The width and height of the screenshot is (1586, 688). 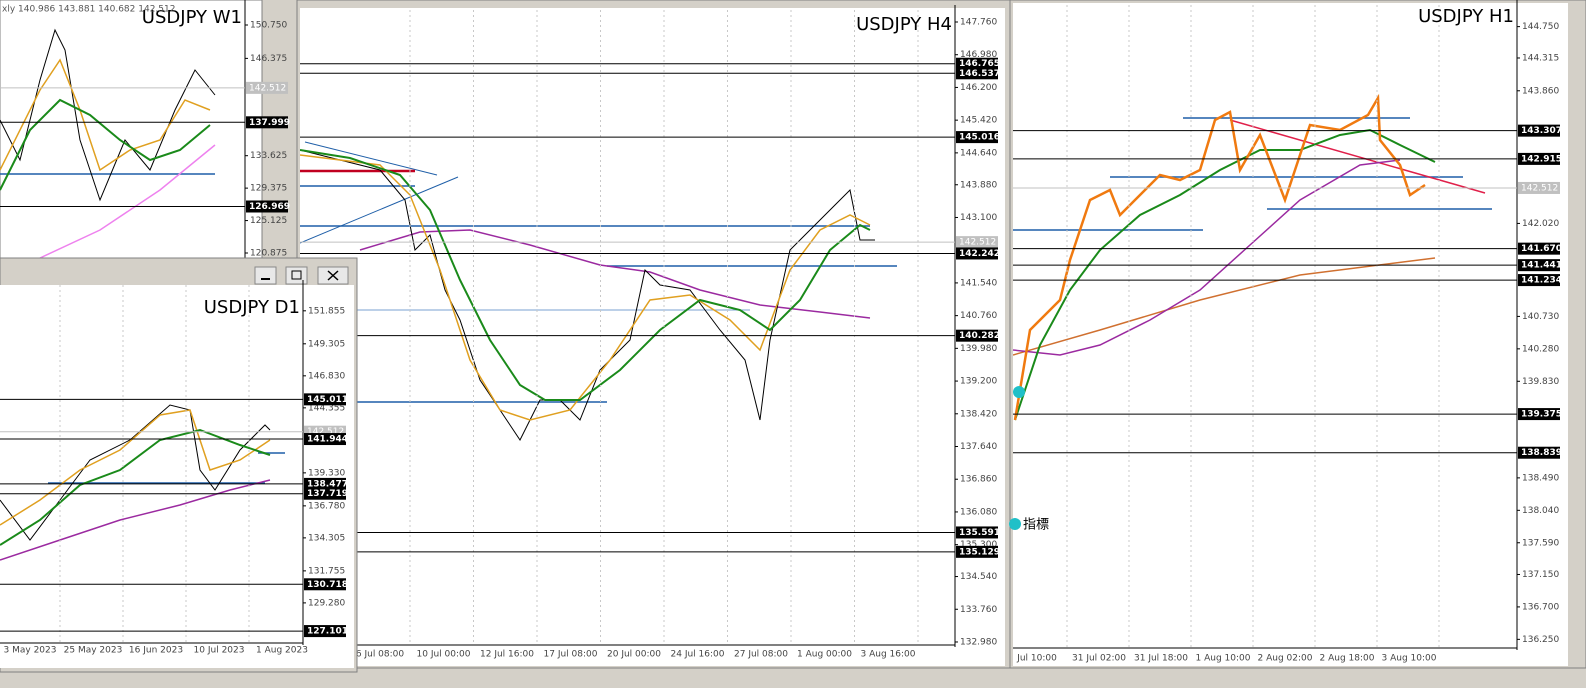 I want to click on level-label: 141.441, so click(x=1541, y=266).